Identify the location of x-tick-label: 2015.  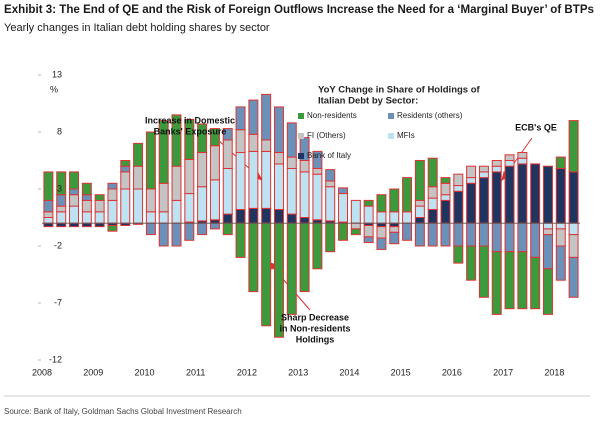
(401, 372).